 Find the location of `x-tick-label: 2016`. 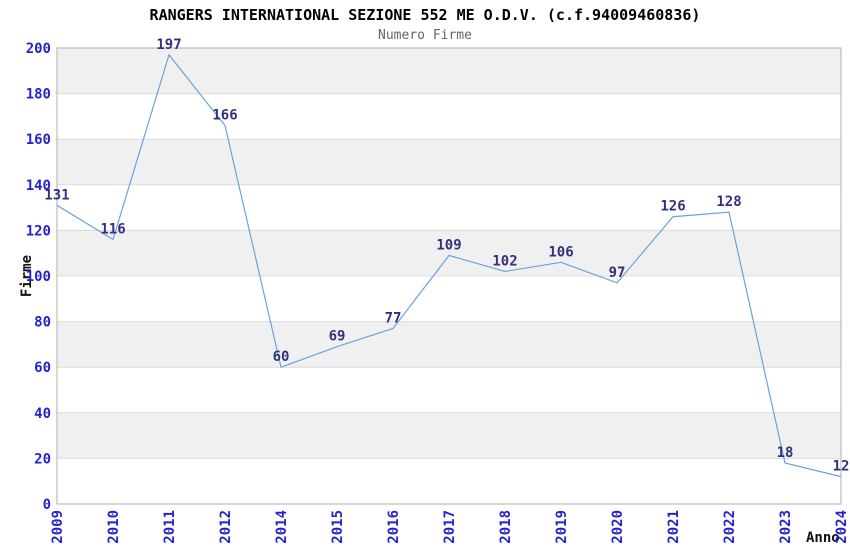

x-tick-label: 2016 is located at coordinates (394, 527).